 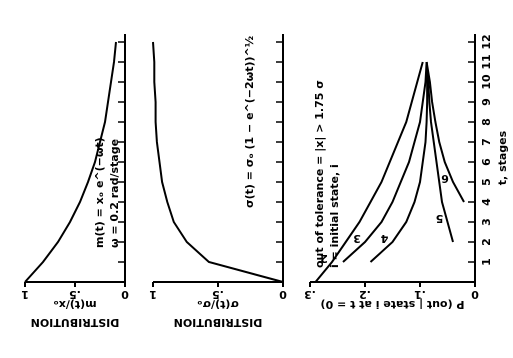 What do you see at coordinates (99, 192) in the screenshot?
I see `annotation: m(t) = xₒ e^(−ωt)` at bounding box center [99, 192].